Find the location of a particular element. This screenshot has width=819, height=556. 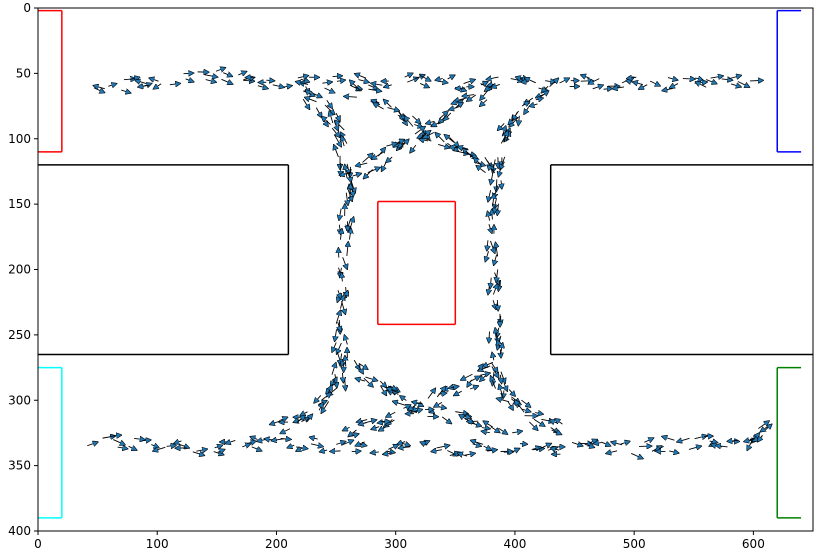

y-tick-label: 350 is located at coordinates (19, 466).